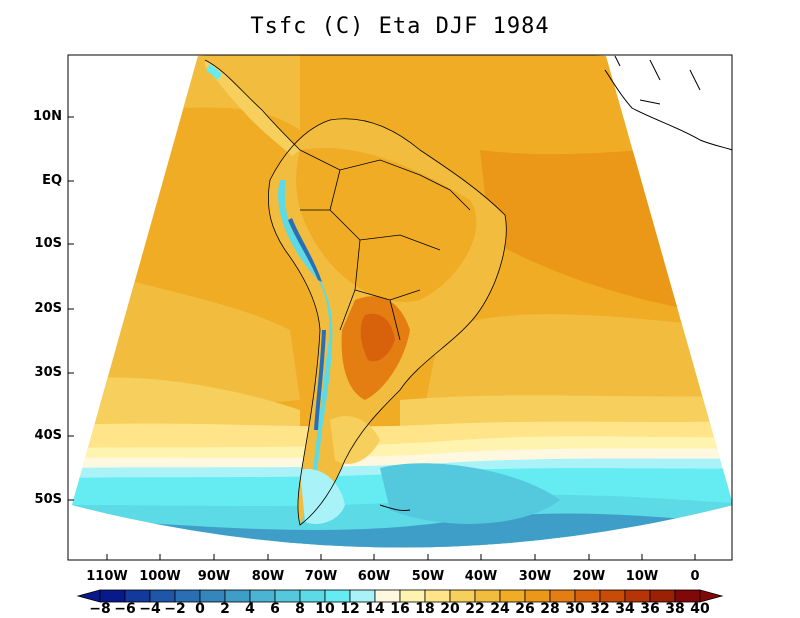  What do you see at coordinates (525, 609) in the screenshot?
I see `colorbar-label: 26` at bounding box center [525, 609].